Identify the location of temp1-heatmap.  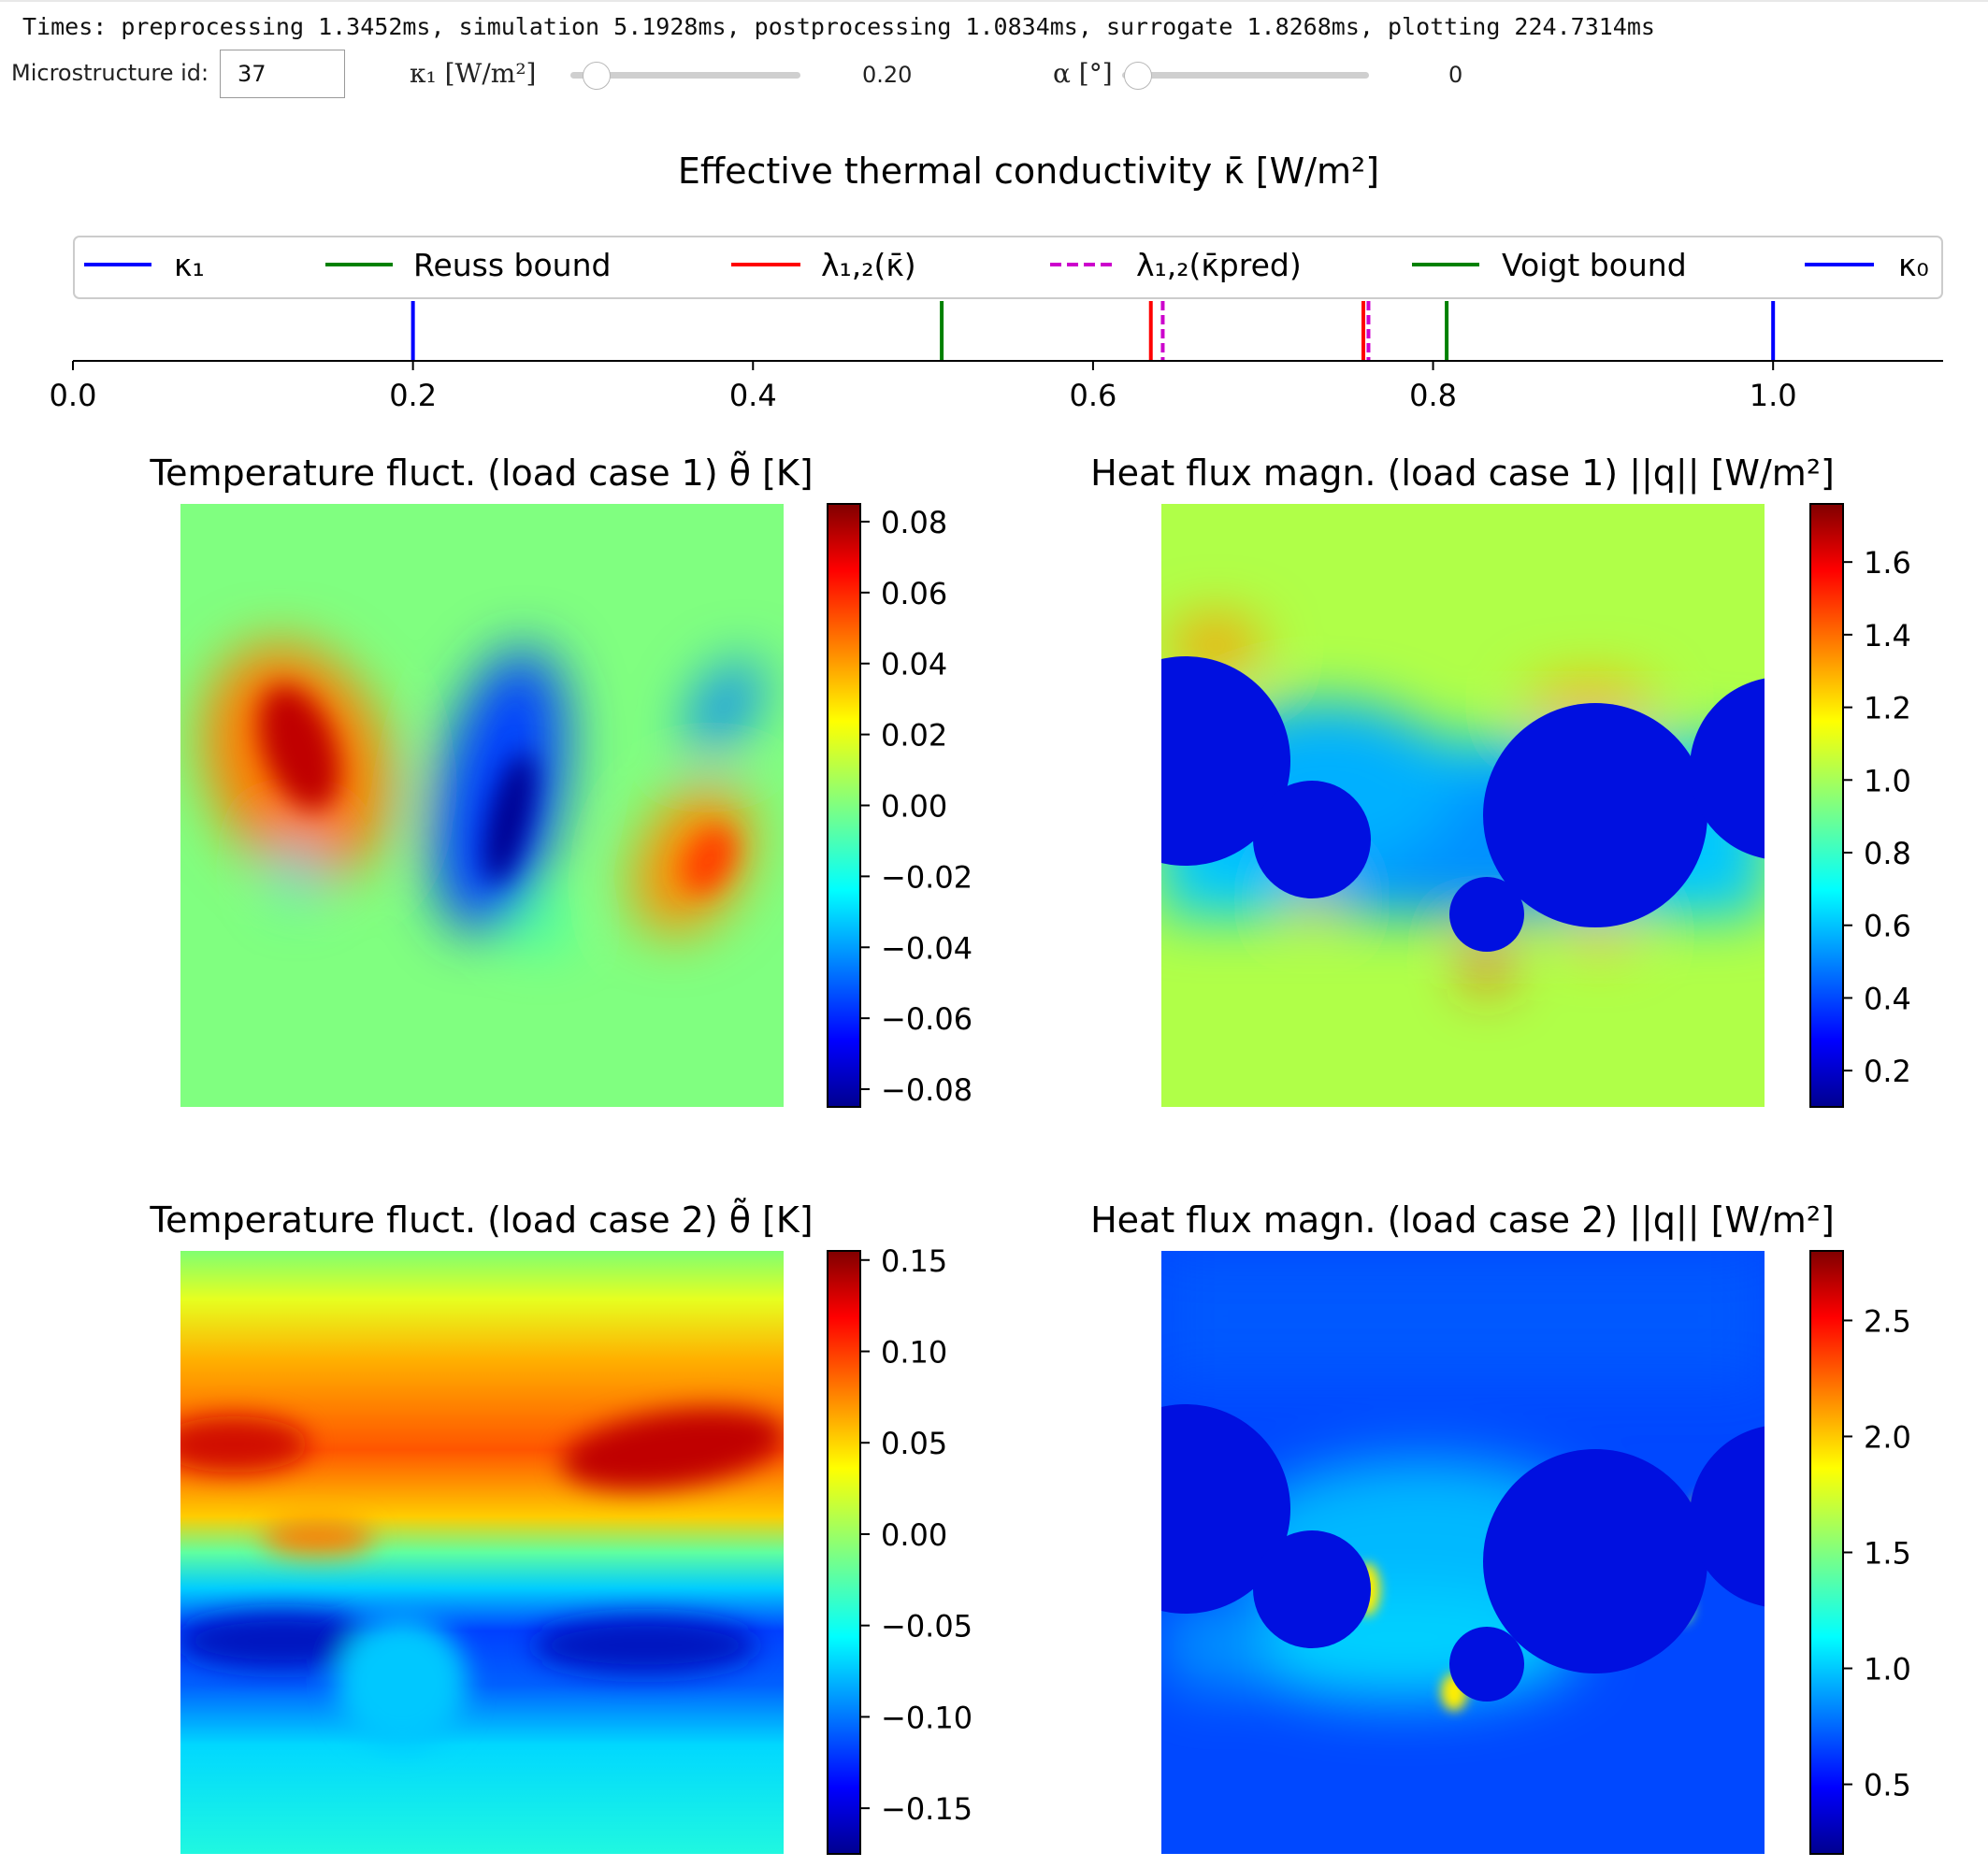
(482, 806).